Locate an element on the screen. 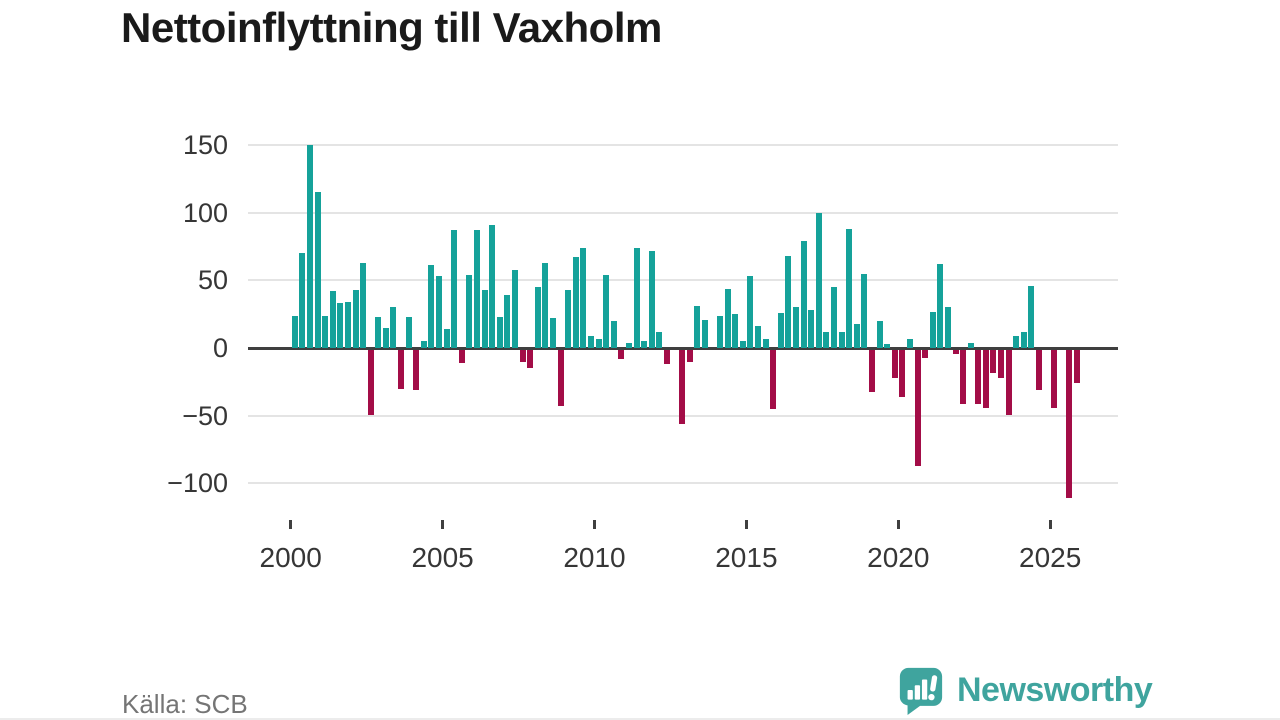 The image size is (1280, 720). bar-2010Q4 is located at coordinates (621, 354).